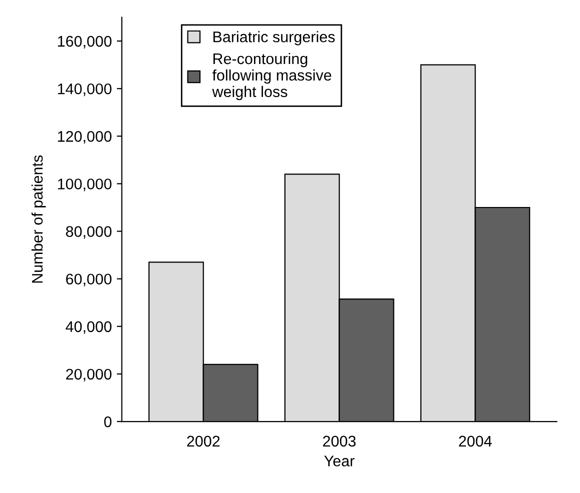 The image size is (580, 493). What do you see at coordinates (85, 137) in the screenshot?
I see `y-tick-label: 120,000` at bounding box center [85, 137].